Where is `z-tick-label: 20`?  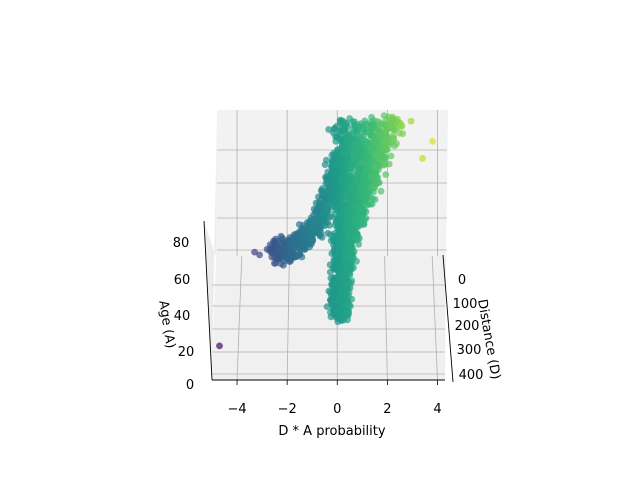 z-tick-label: 20 is located at coordinates (186, 352).